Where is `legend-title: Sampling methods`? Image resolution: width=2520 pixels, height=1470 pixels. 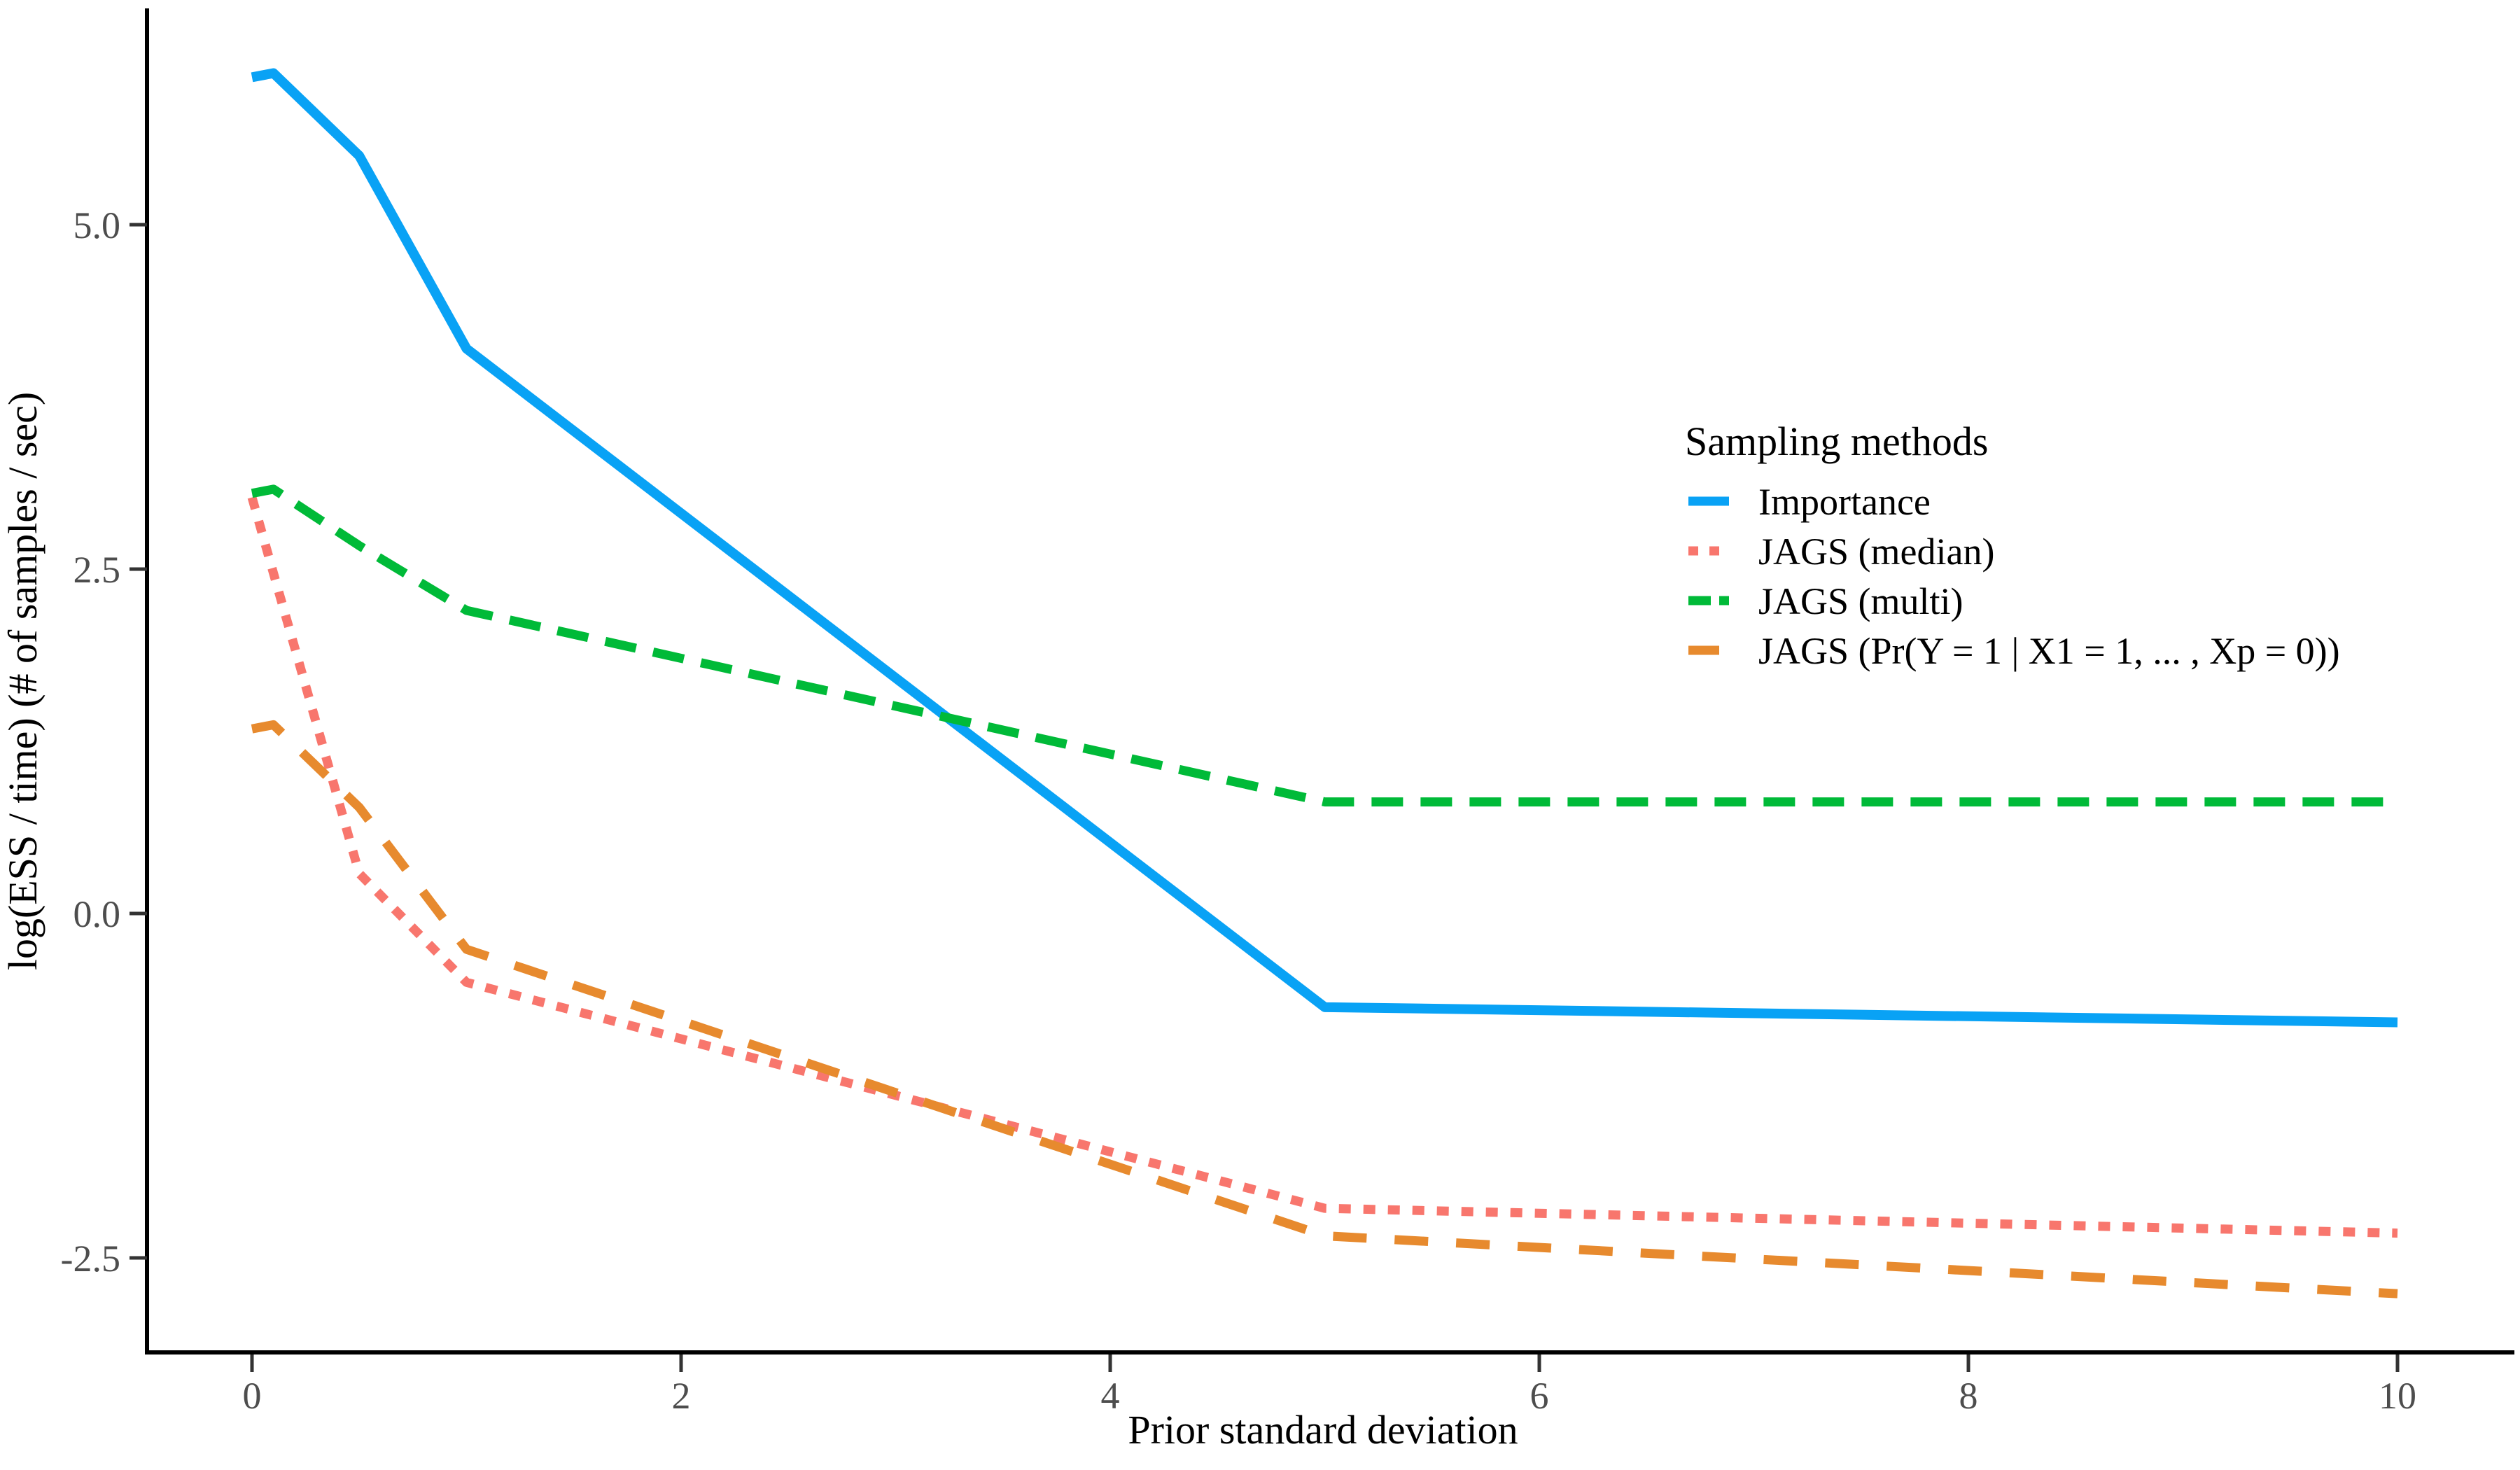 legend-title: Sampling methods is located at coordinates (1836, 441).